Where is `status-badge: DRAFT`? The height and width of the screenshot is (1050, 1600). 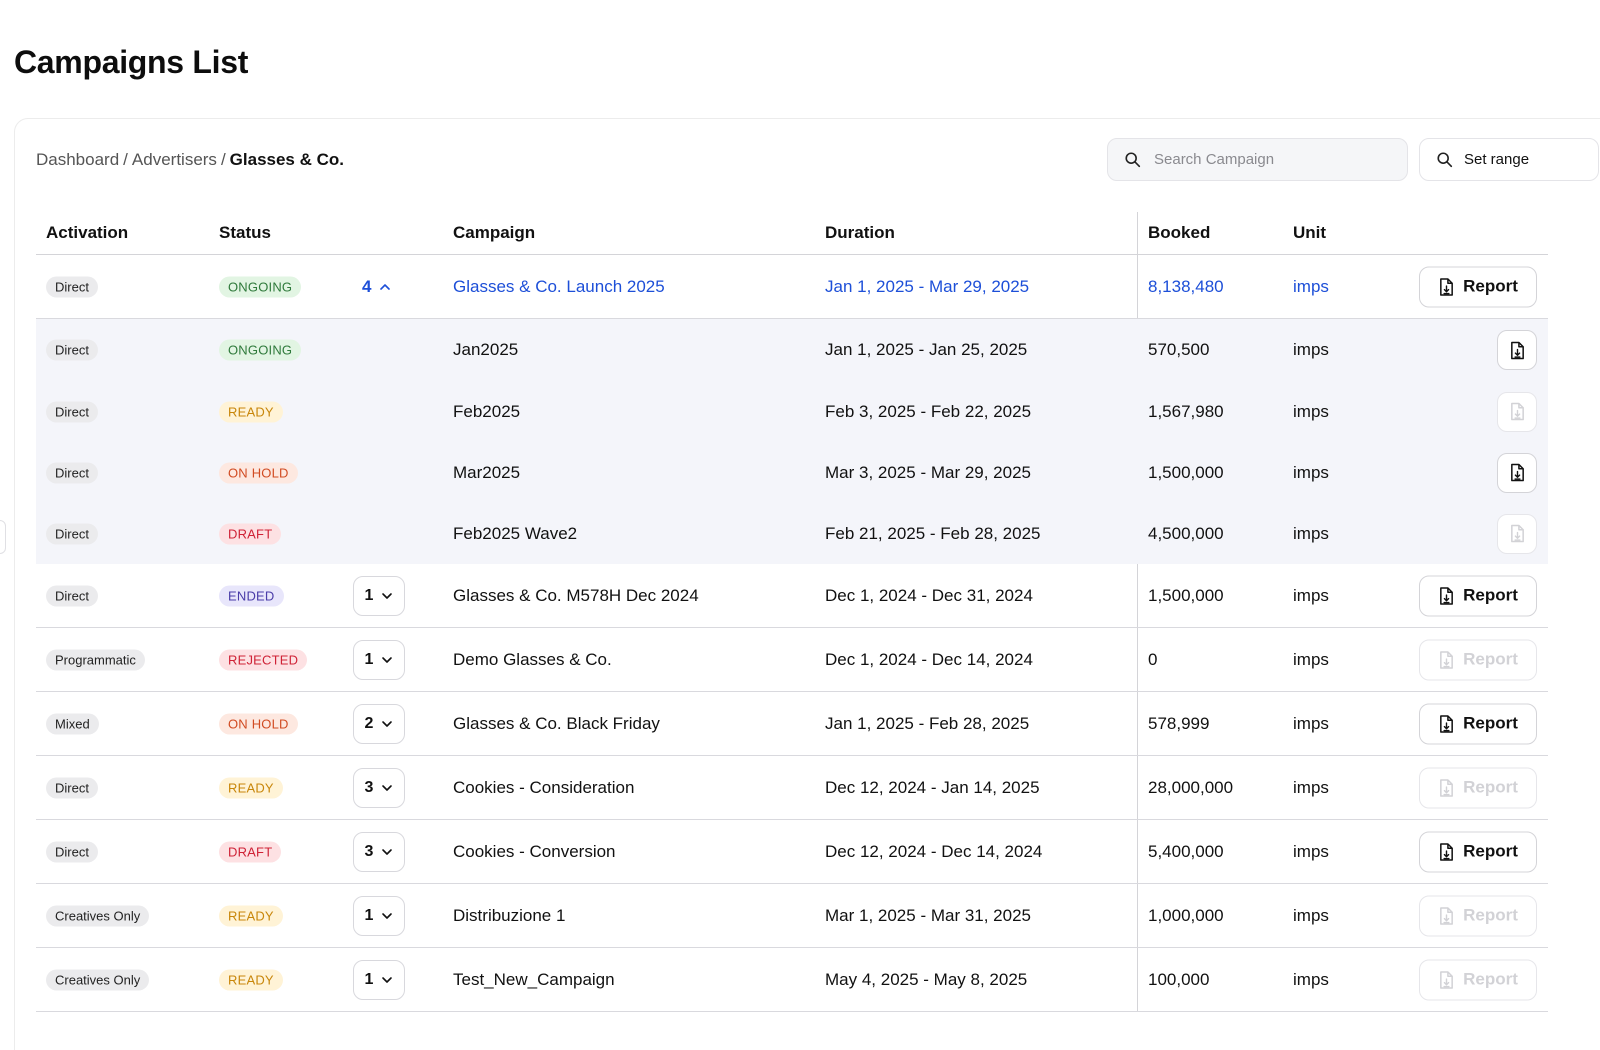
status-badge: DRAFT is located at coordinates (250, 851).